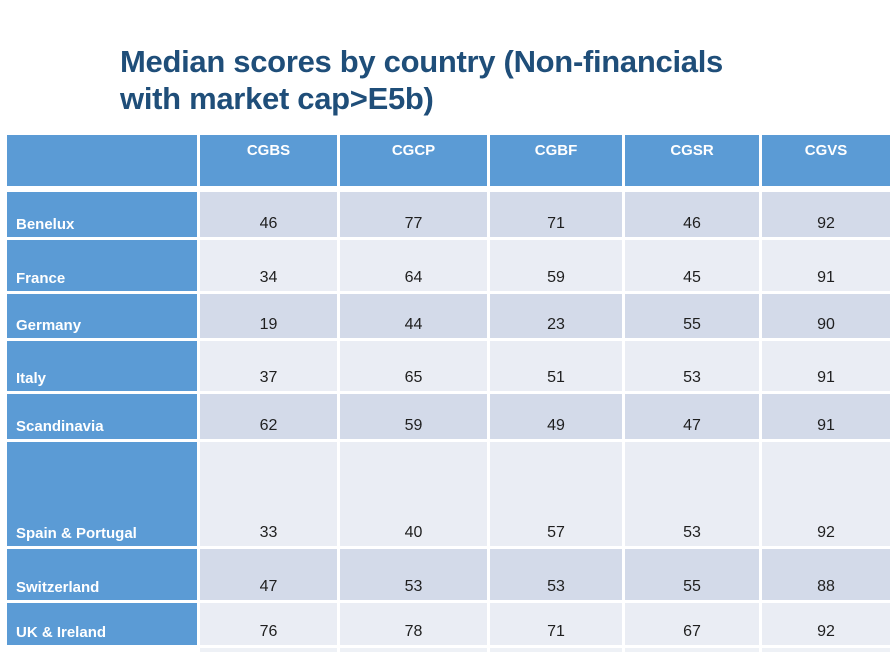 The height and width of the screenshot is (652, 894). What do you see at coordinates (102, 265) in the screenshot?
I see `row-label-france: France` at bounding box center [102, 265].